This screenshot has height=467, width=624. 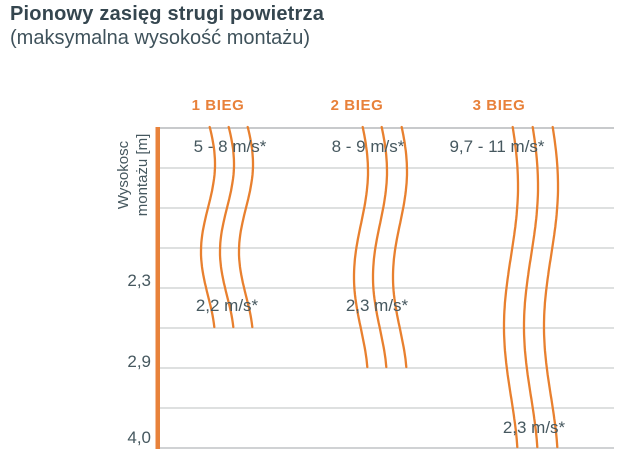 What do you see at coordinates (497, 146) in the screenshot?
I see `outlet-velocity-bieg-3: 9,7 - 11 m/s*` at bounding box center [497, 146].